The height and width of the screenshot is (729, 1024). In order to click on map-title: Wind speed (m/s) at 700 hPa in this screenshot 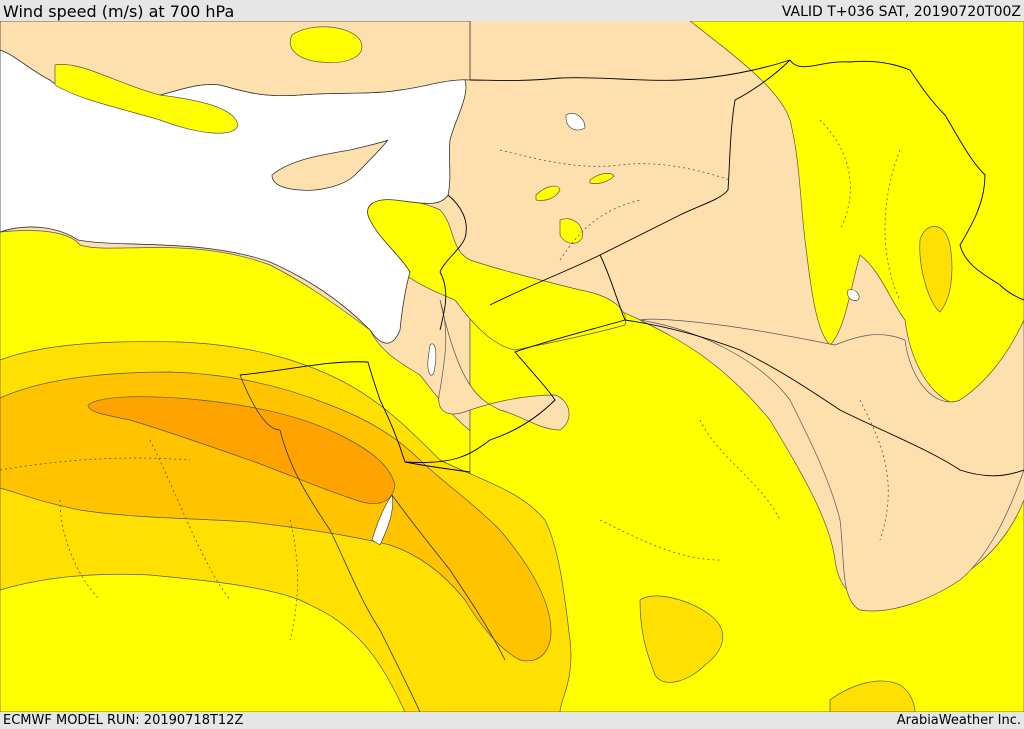, I will do `click(119, 11)`.